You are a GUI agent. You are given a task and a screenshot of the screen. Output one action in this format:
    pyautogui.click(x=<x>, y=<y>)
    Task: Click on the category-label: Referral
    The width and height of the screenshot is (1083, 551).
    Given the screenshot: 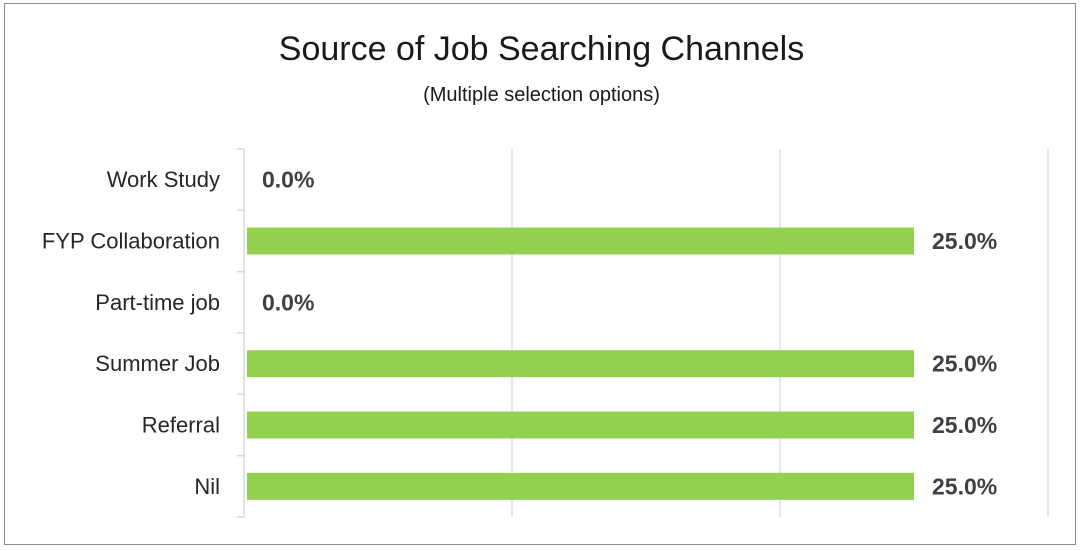 What is the action you would take?
    pyautogui.click(x=181, y=425)
    